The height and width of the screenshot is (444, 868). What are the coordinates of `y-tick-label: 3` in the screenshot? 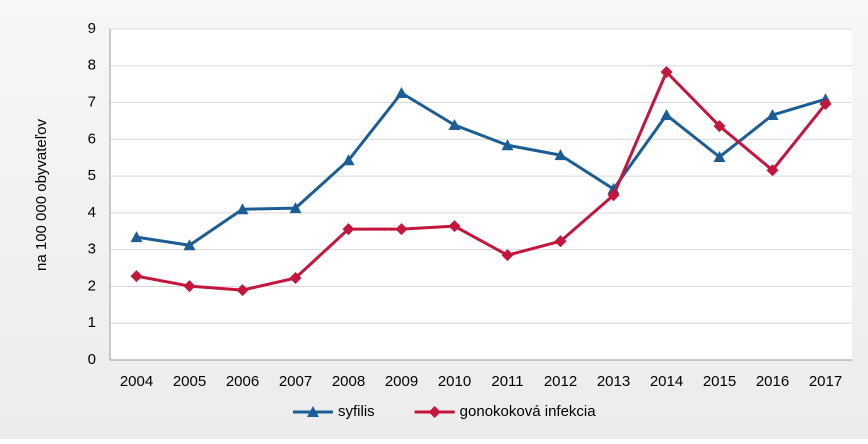 It's located at (92, 249).